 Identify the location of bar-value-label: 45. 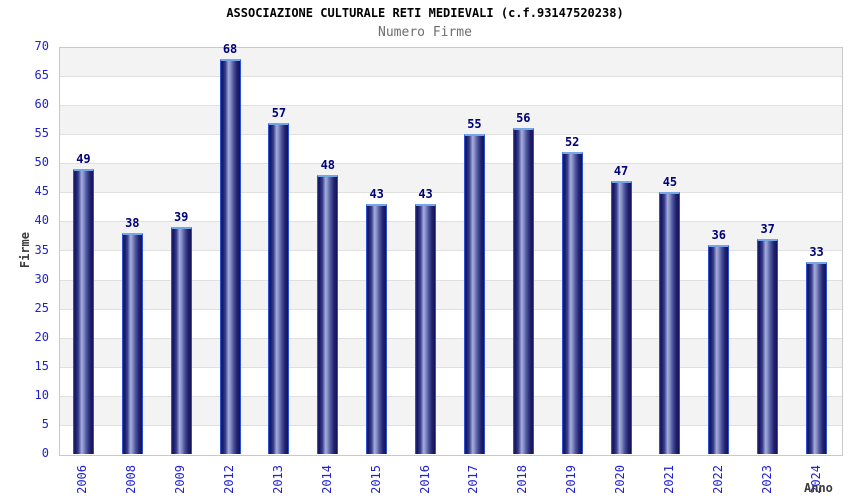
(670, 182).